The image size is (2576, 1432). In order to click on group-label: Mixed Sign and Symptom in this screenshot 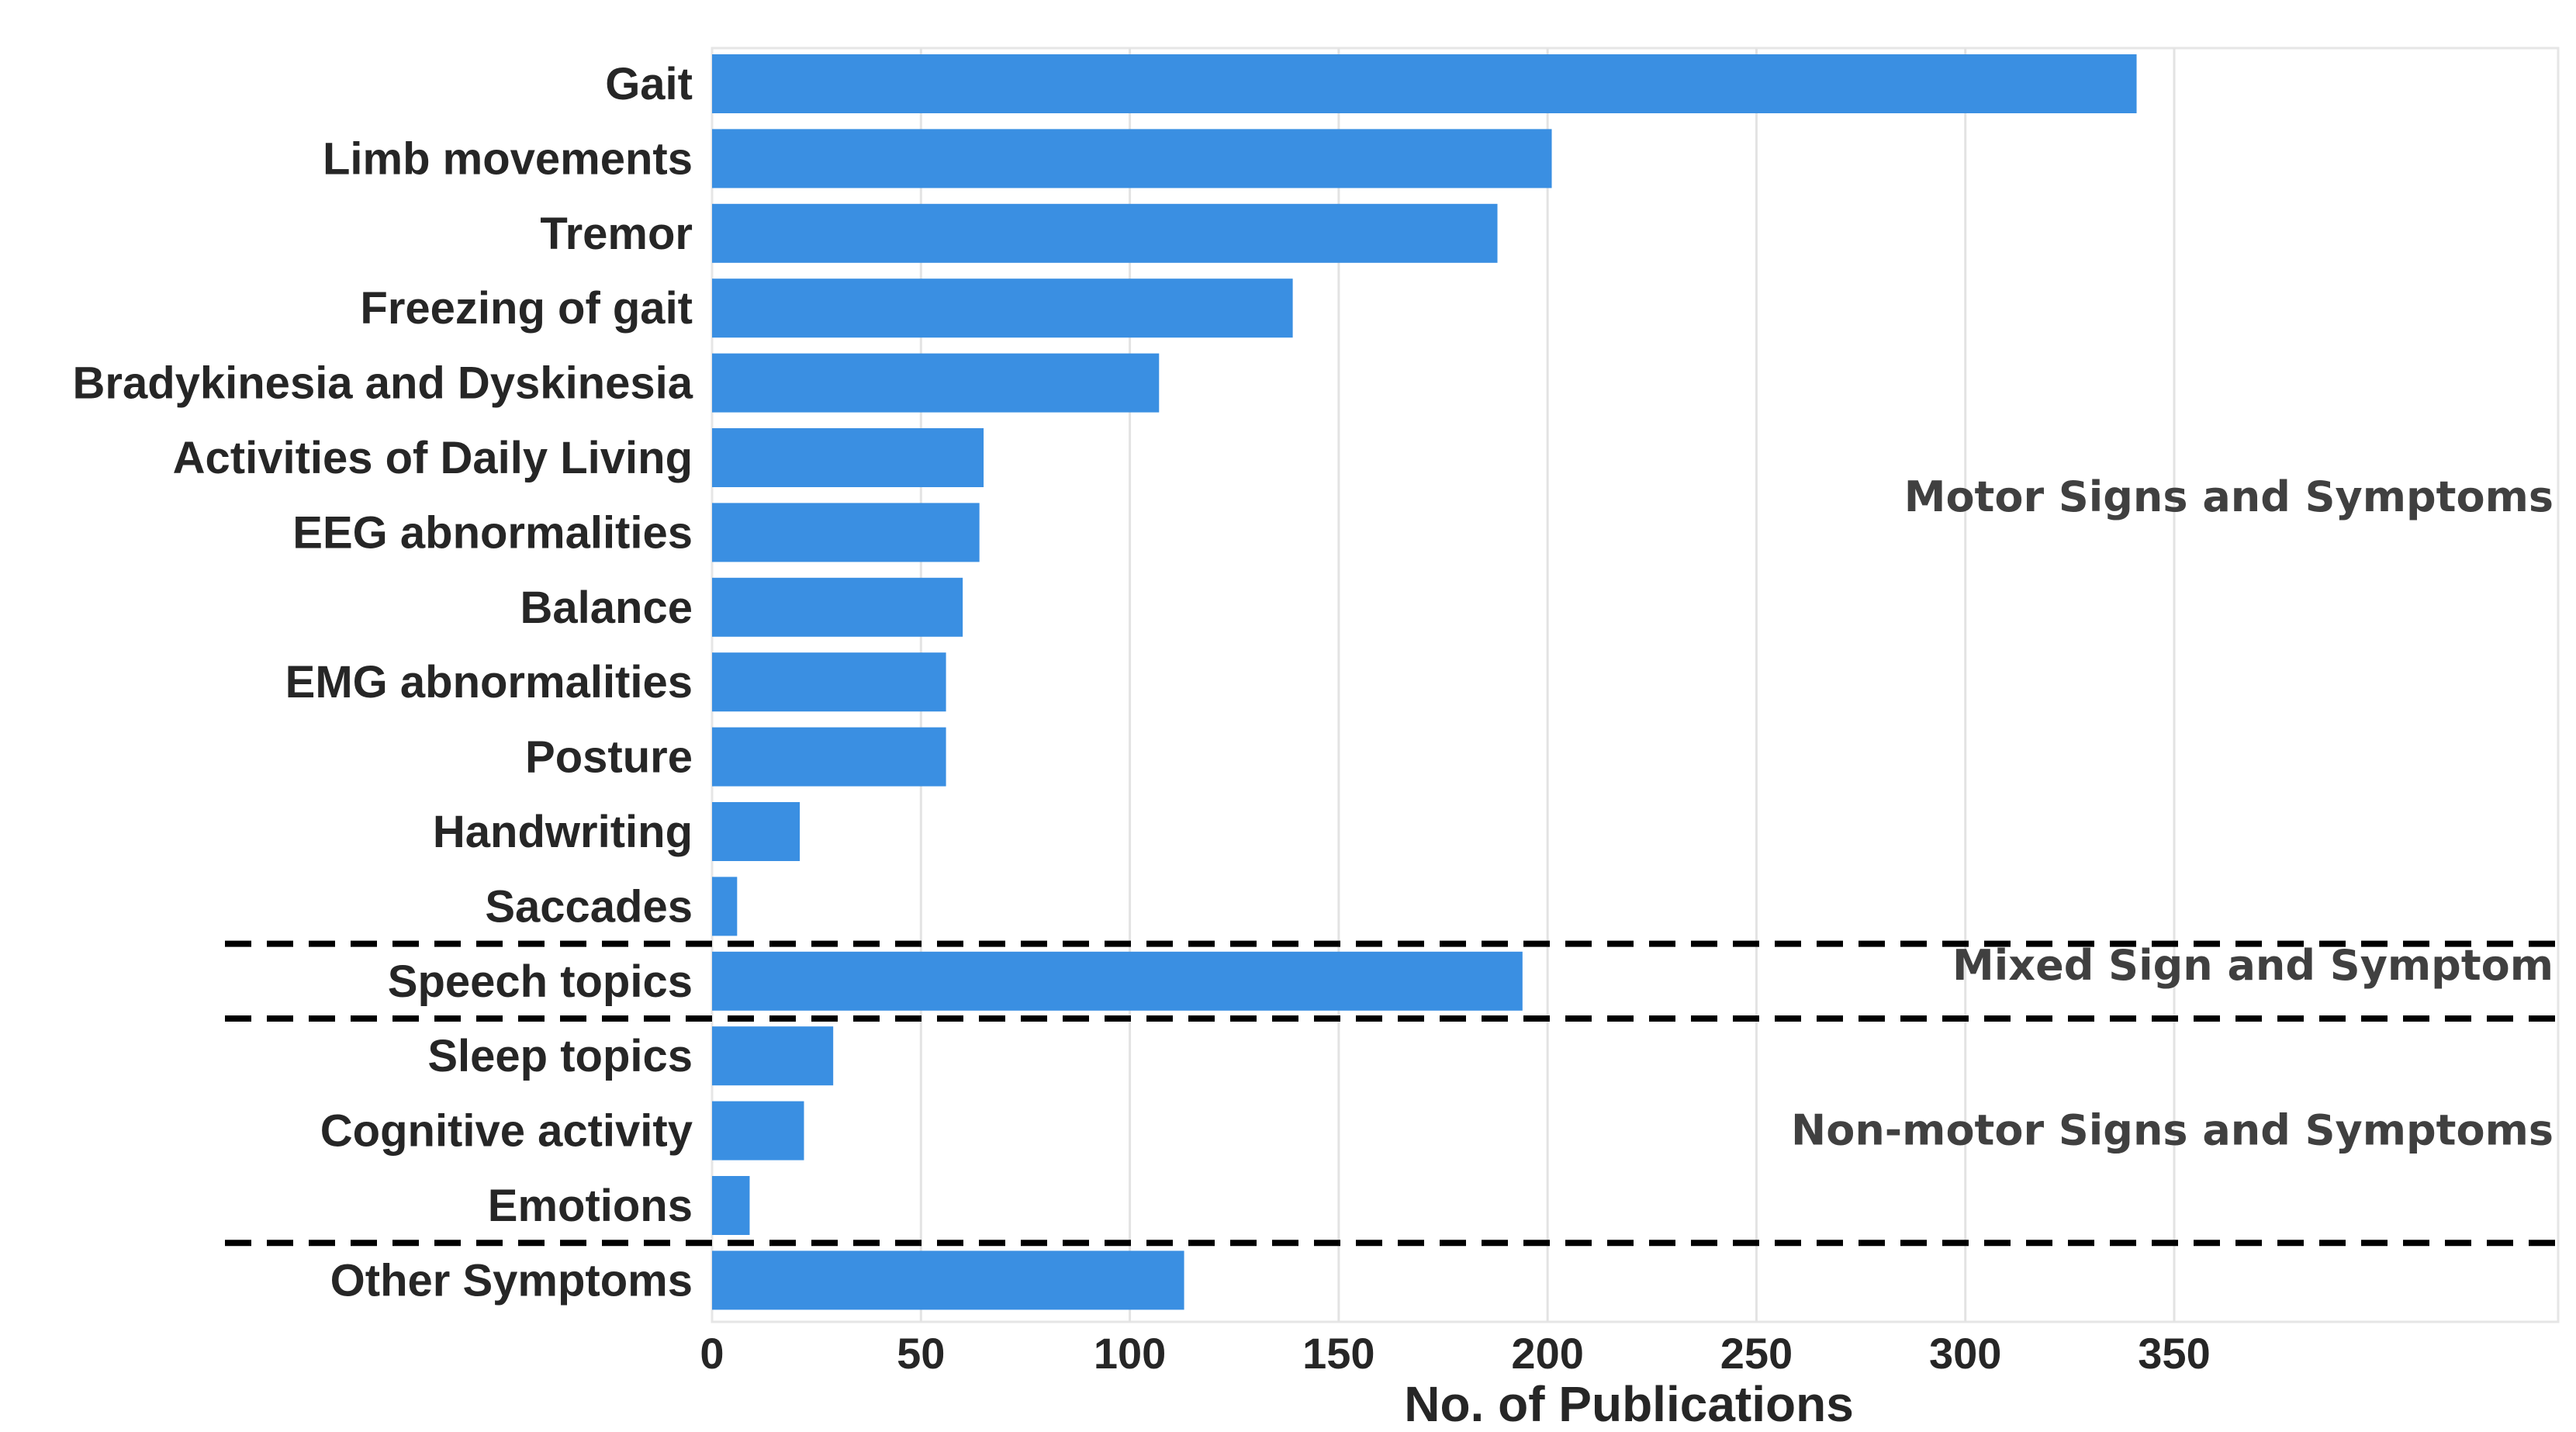, I will do `click(2253, 965)`.